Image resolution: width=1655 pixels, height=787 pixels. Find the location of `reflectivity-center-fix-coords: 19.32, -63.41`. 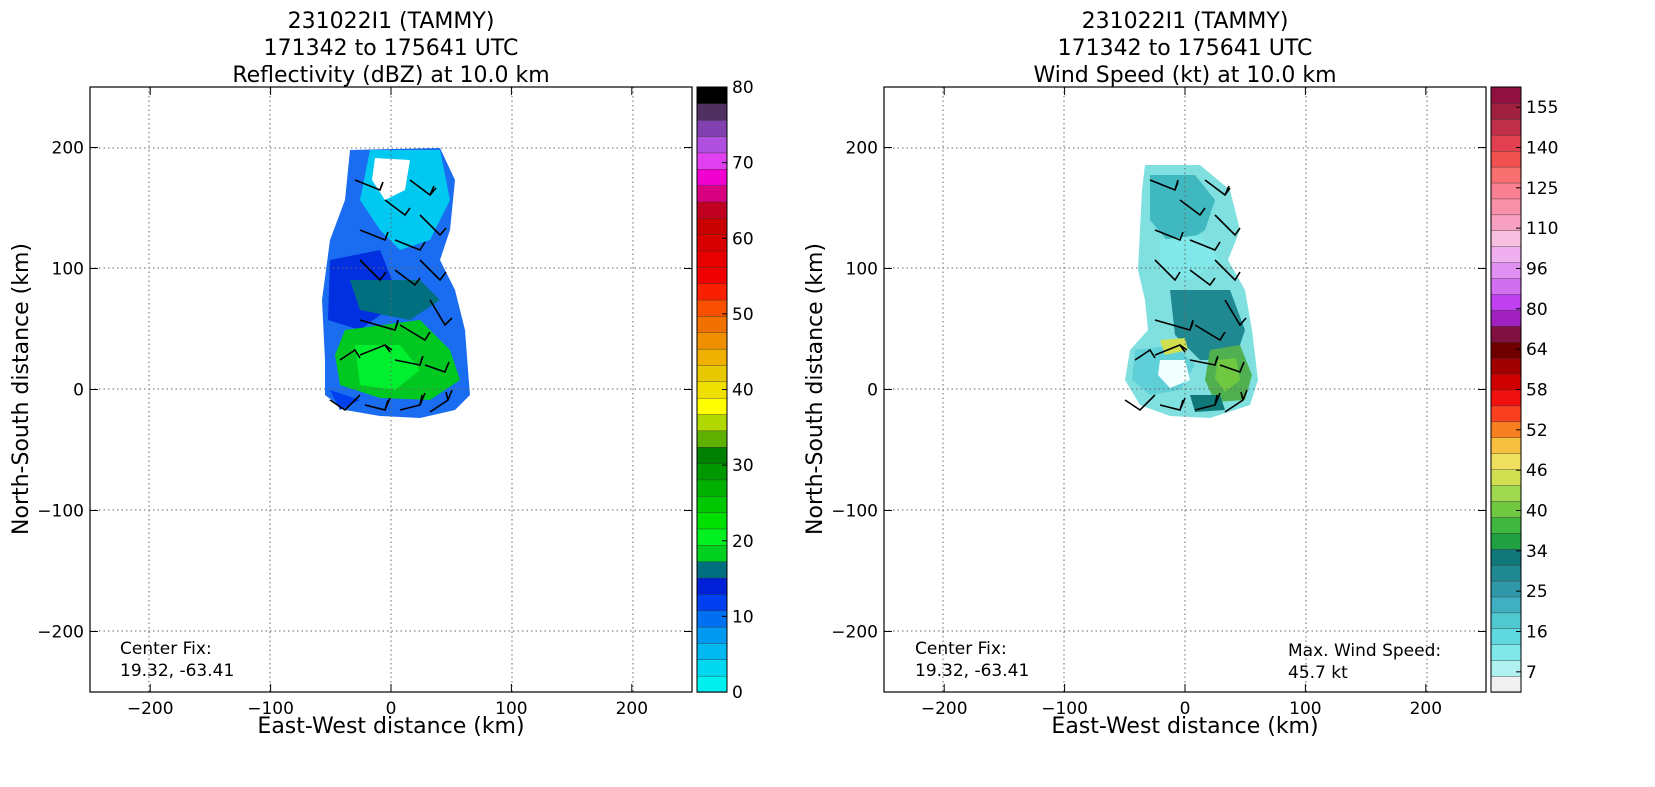

reflectivity-center-fix-coords: 19.32, -63.41 is located at coordinates (177, 671).